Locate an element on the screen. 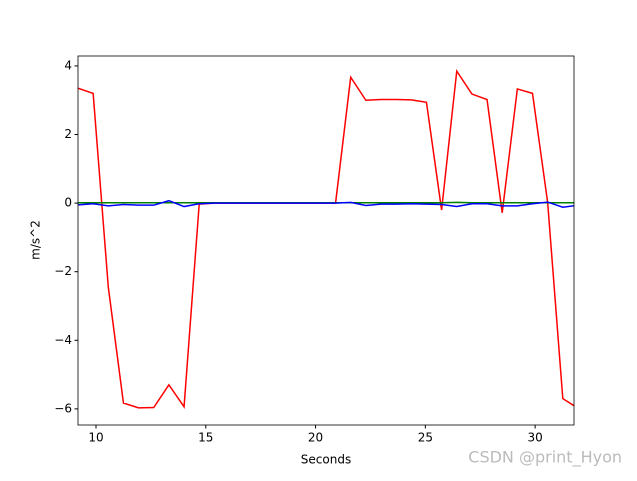 The image size is (637, 481). x-tick-label: 30 is located at coordinates (534, 438).